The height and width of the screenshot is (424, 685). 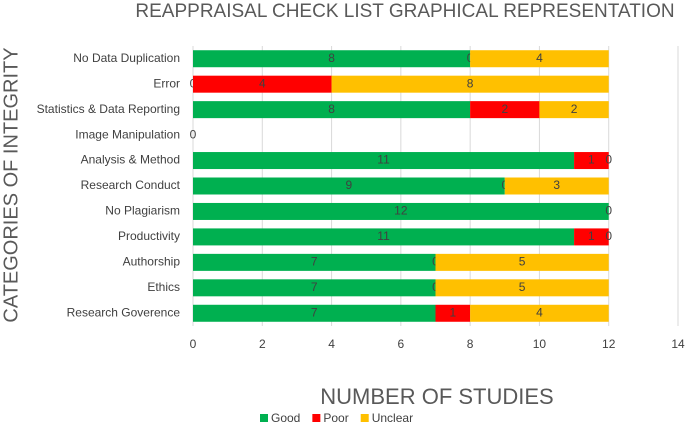 I want to click on x-axis-label: NUMBER OF STUDIES, so click(x=436, y=396).